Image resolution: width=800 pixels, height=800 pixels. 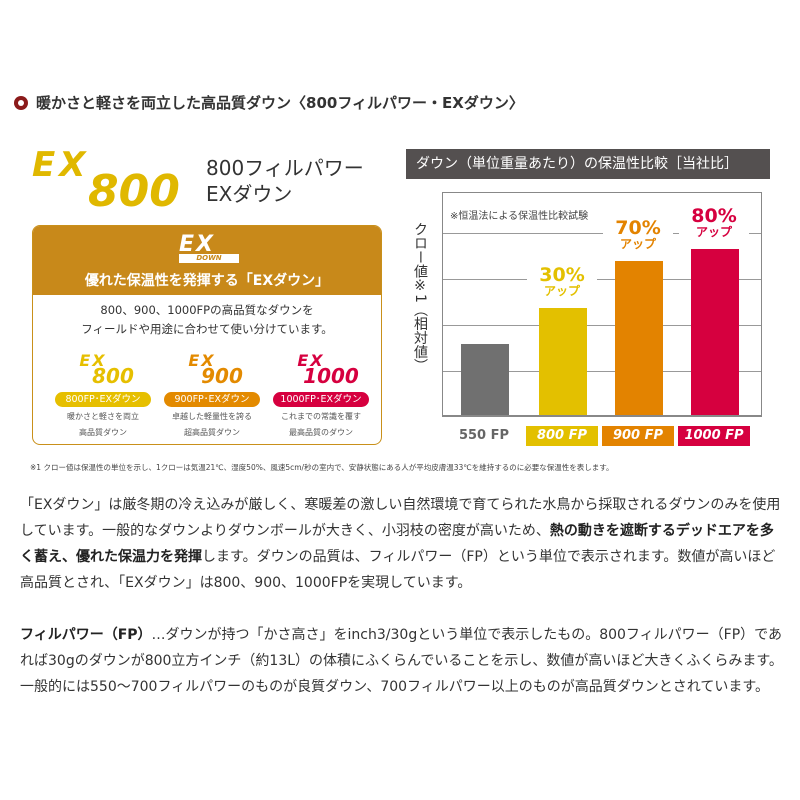 I want to click on chart-note: ※恒温法による保温性比較試験, so click(x=519, y=216).